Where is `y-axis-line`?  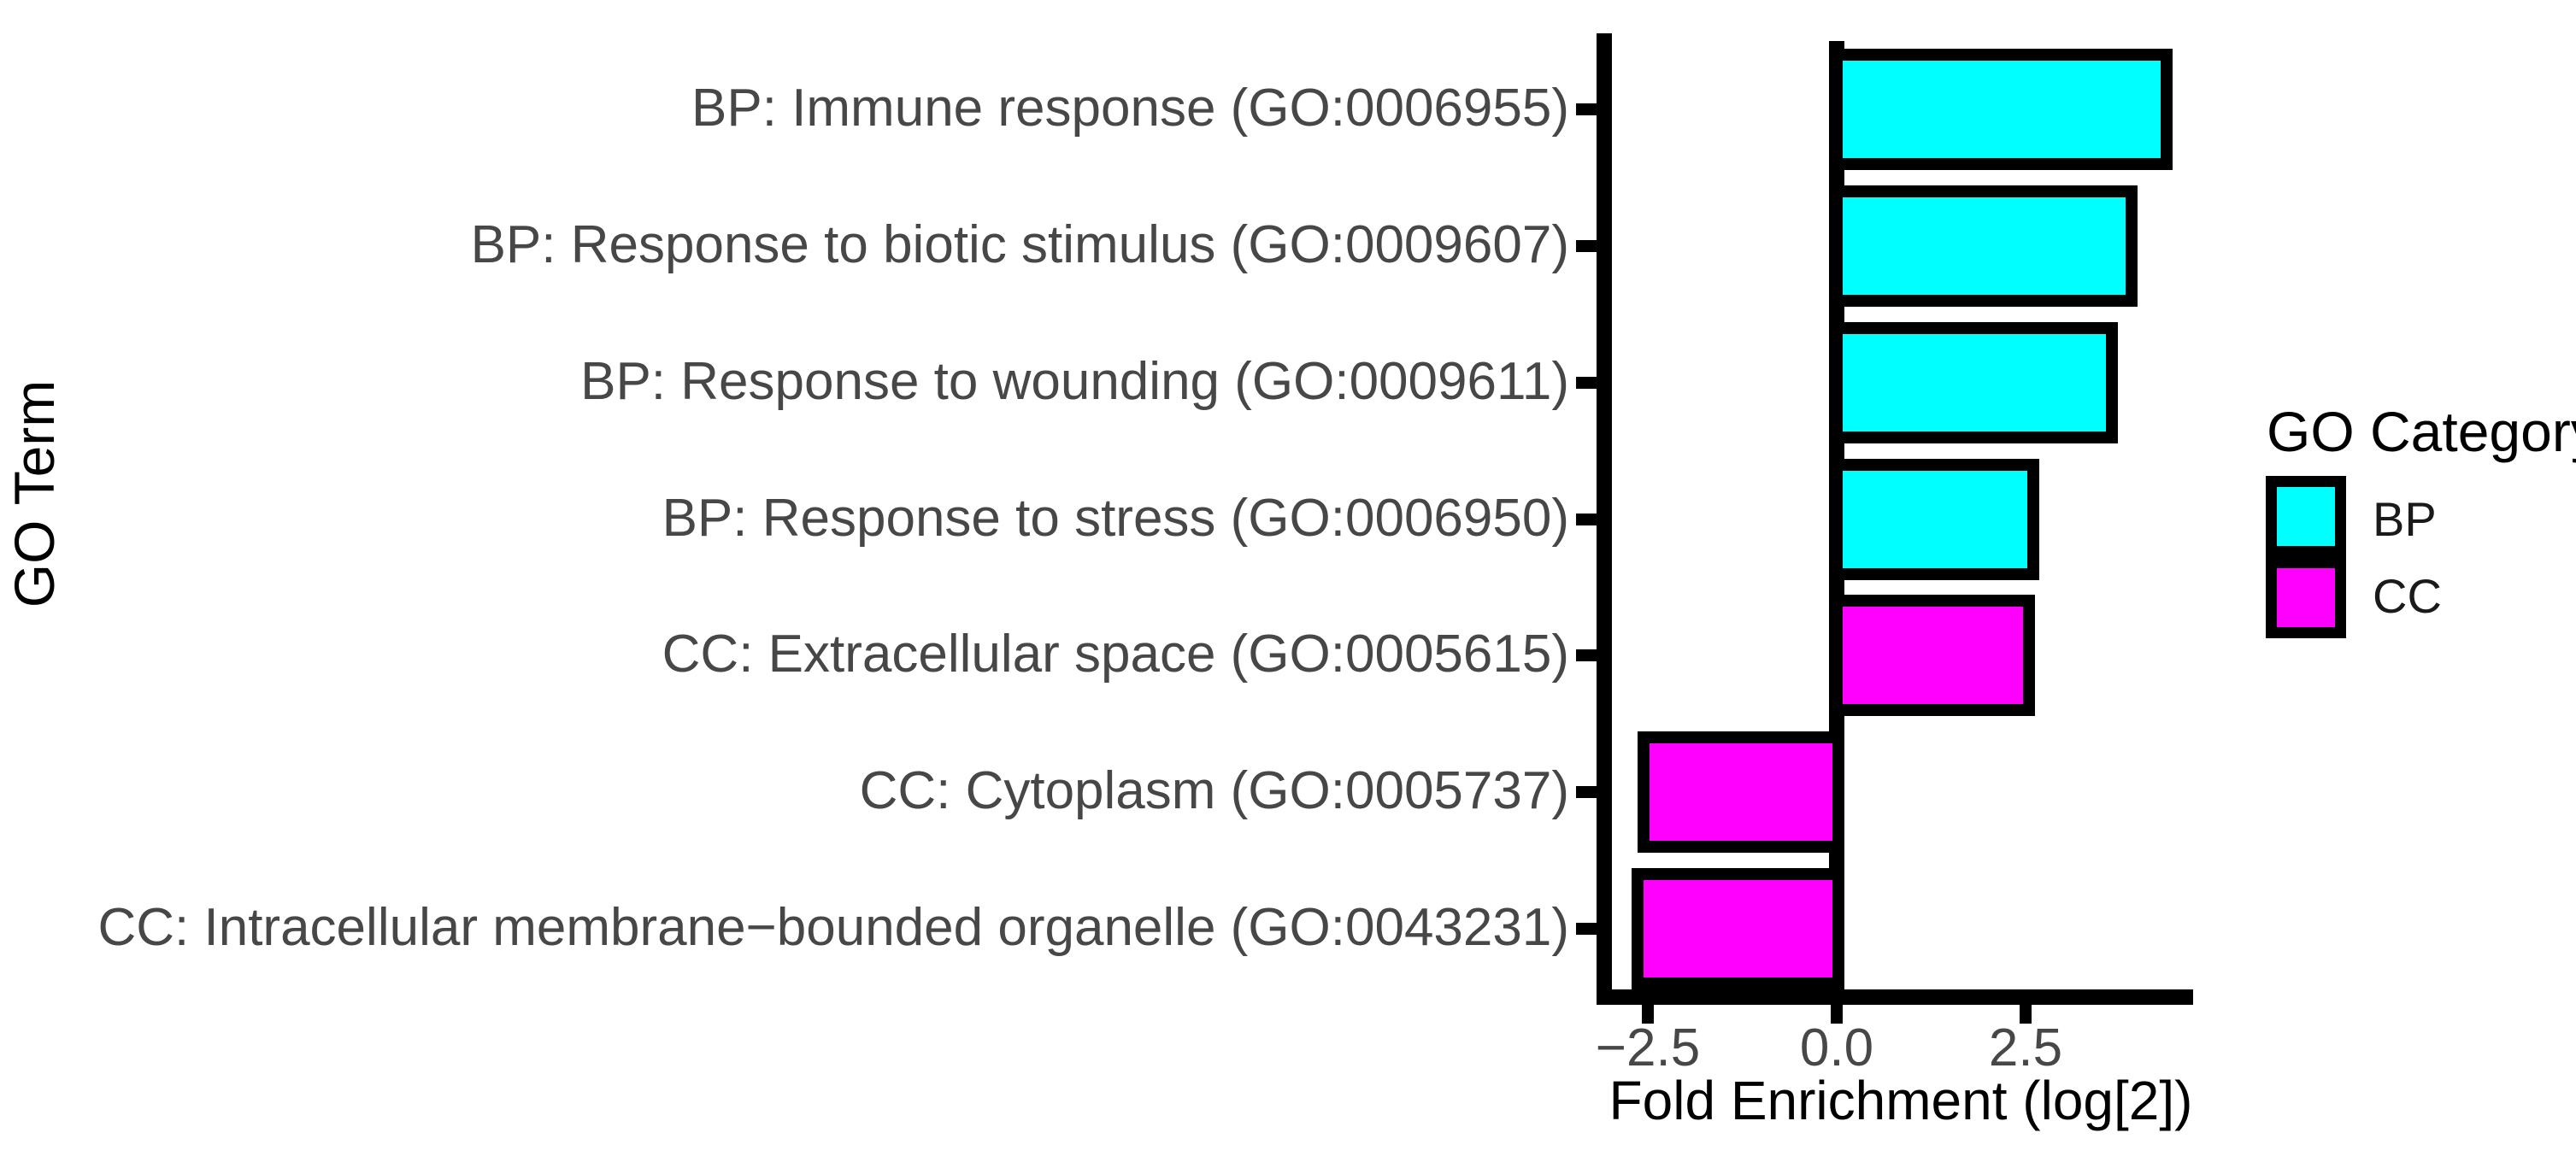 y-axis-line is located at coordinates (1604, 519).